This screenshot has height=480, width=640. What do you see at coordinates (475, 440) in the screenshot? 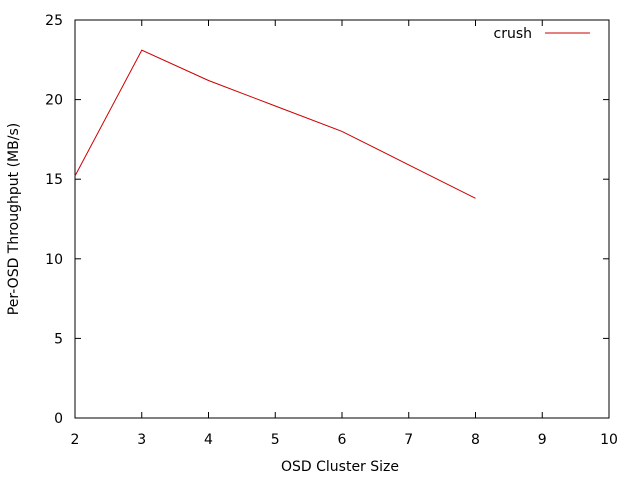
I see `x-tick-label-8: 8` at bounding box center [475, 440].